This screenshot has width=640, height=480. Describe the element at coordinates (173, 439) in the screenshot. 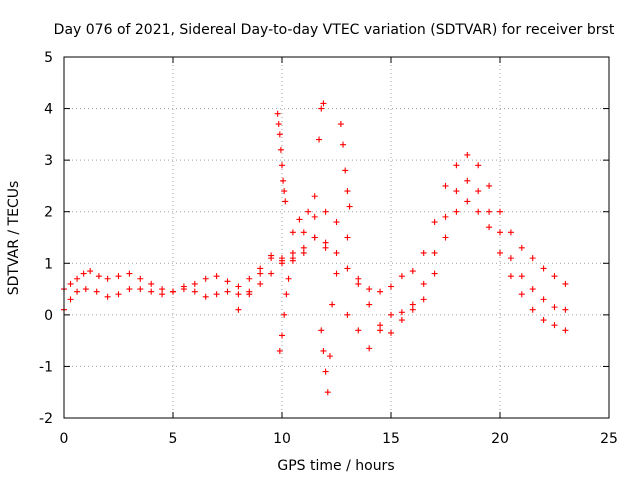

I see `x-tick-label: 5` at that location.